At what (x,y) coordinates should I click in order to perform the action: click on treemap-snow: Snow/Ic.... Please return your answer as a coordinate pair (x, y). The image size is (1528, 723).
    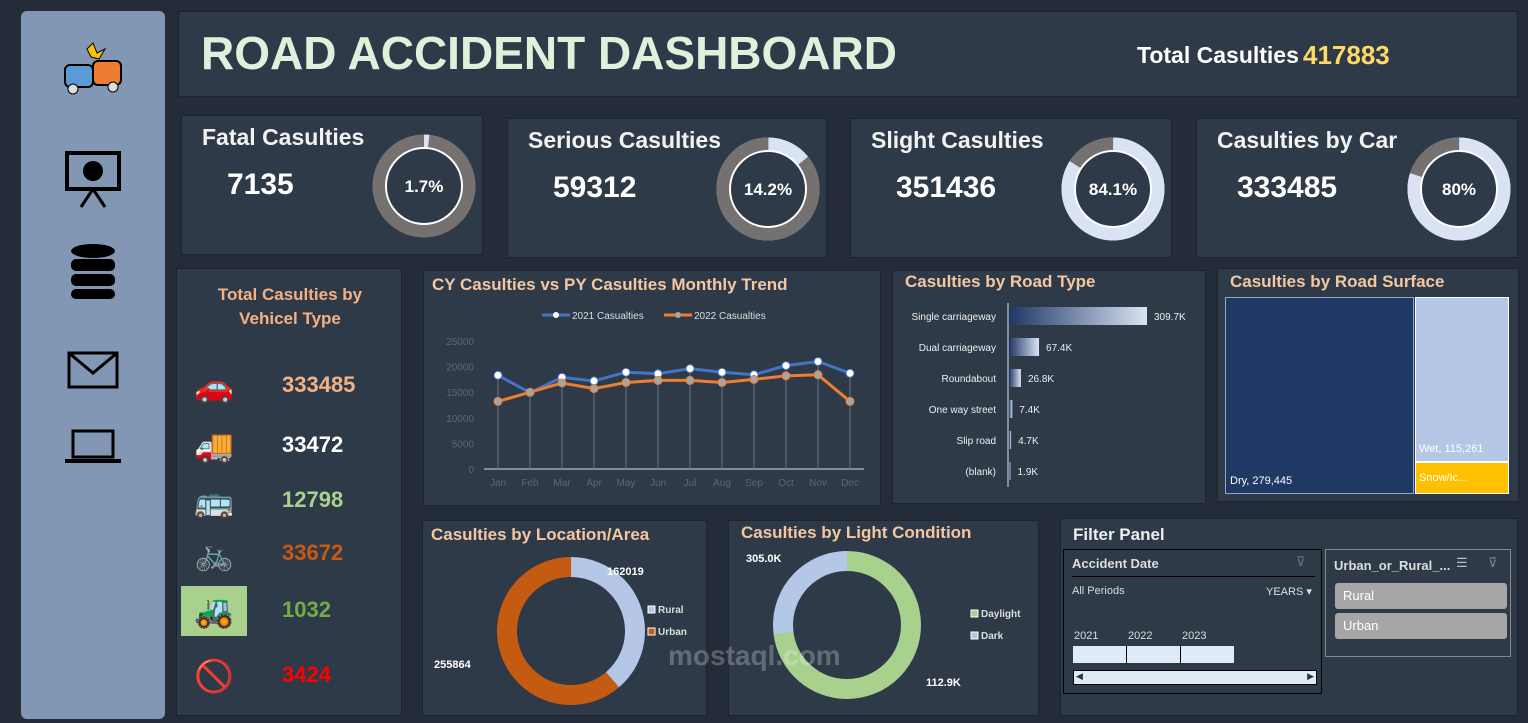
    Looking at the image, I should click on (1462, 478).